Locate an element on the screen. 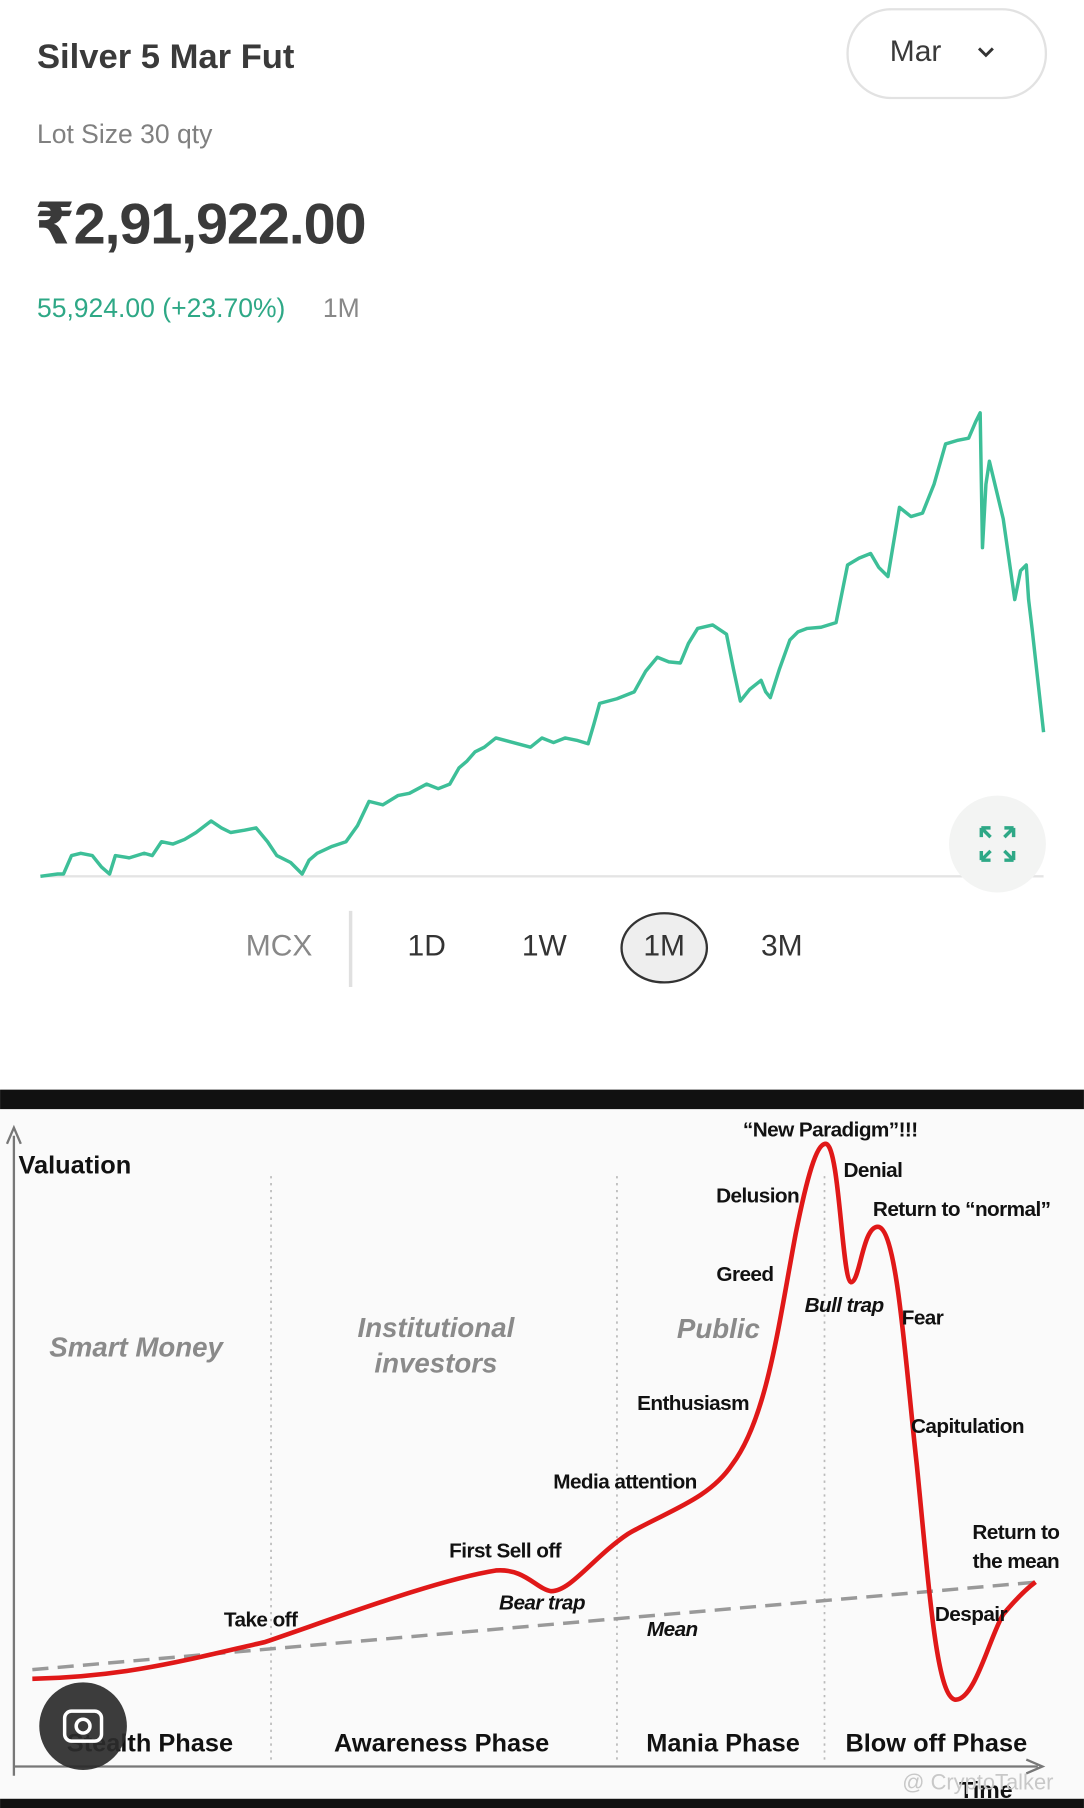 Image resolution: width=1084 pixels, height=1808 pixels. x-label: Time is located at coordinates (986, 1790).